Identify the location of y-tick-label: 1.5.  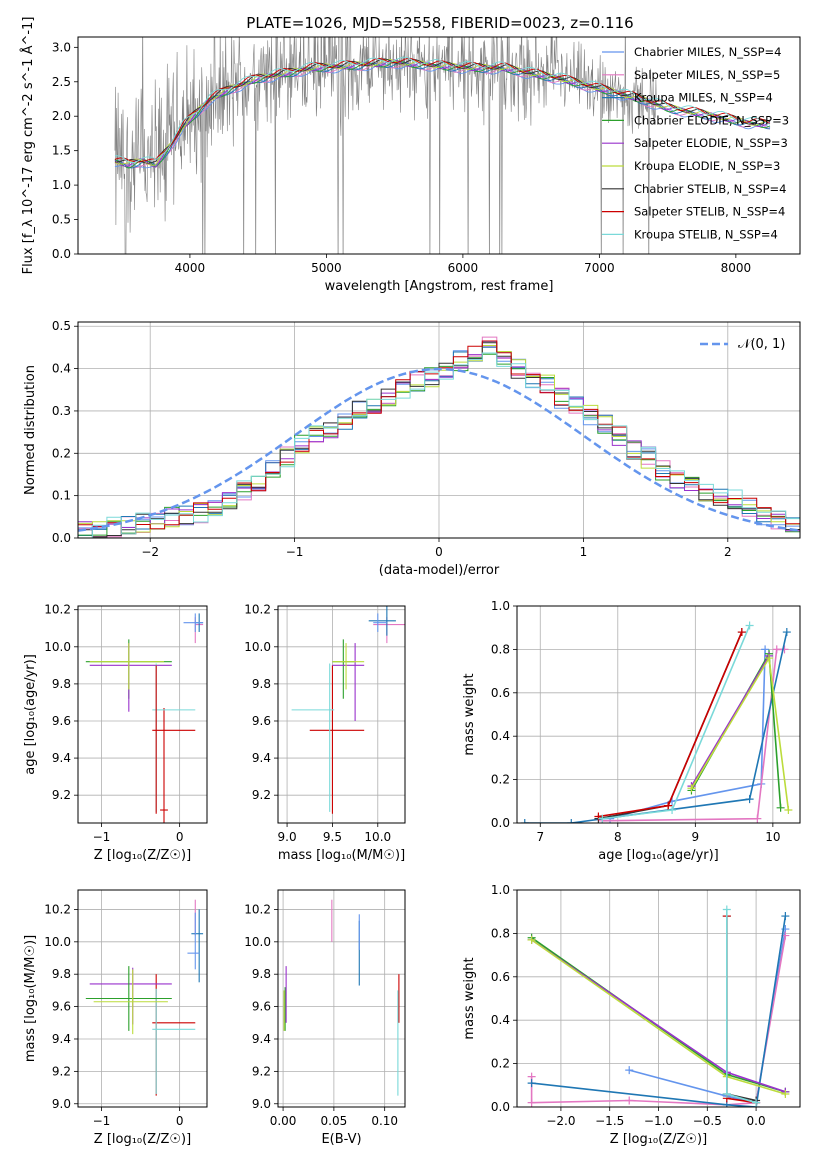
(61, 151).